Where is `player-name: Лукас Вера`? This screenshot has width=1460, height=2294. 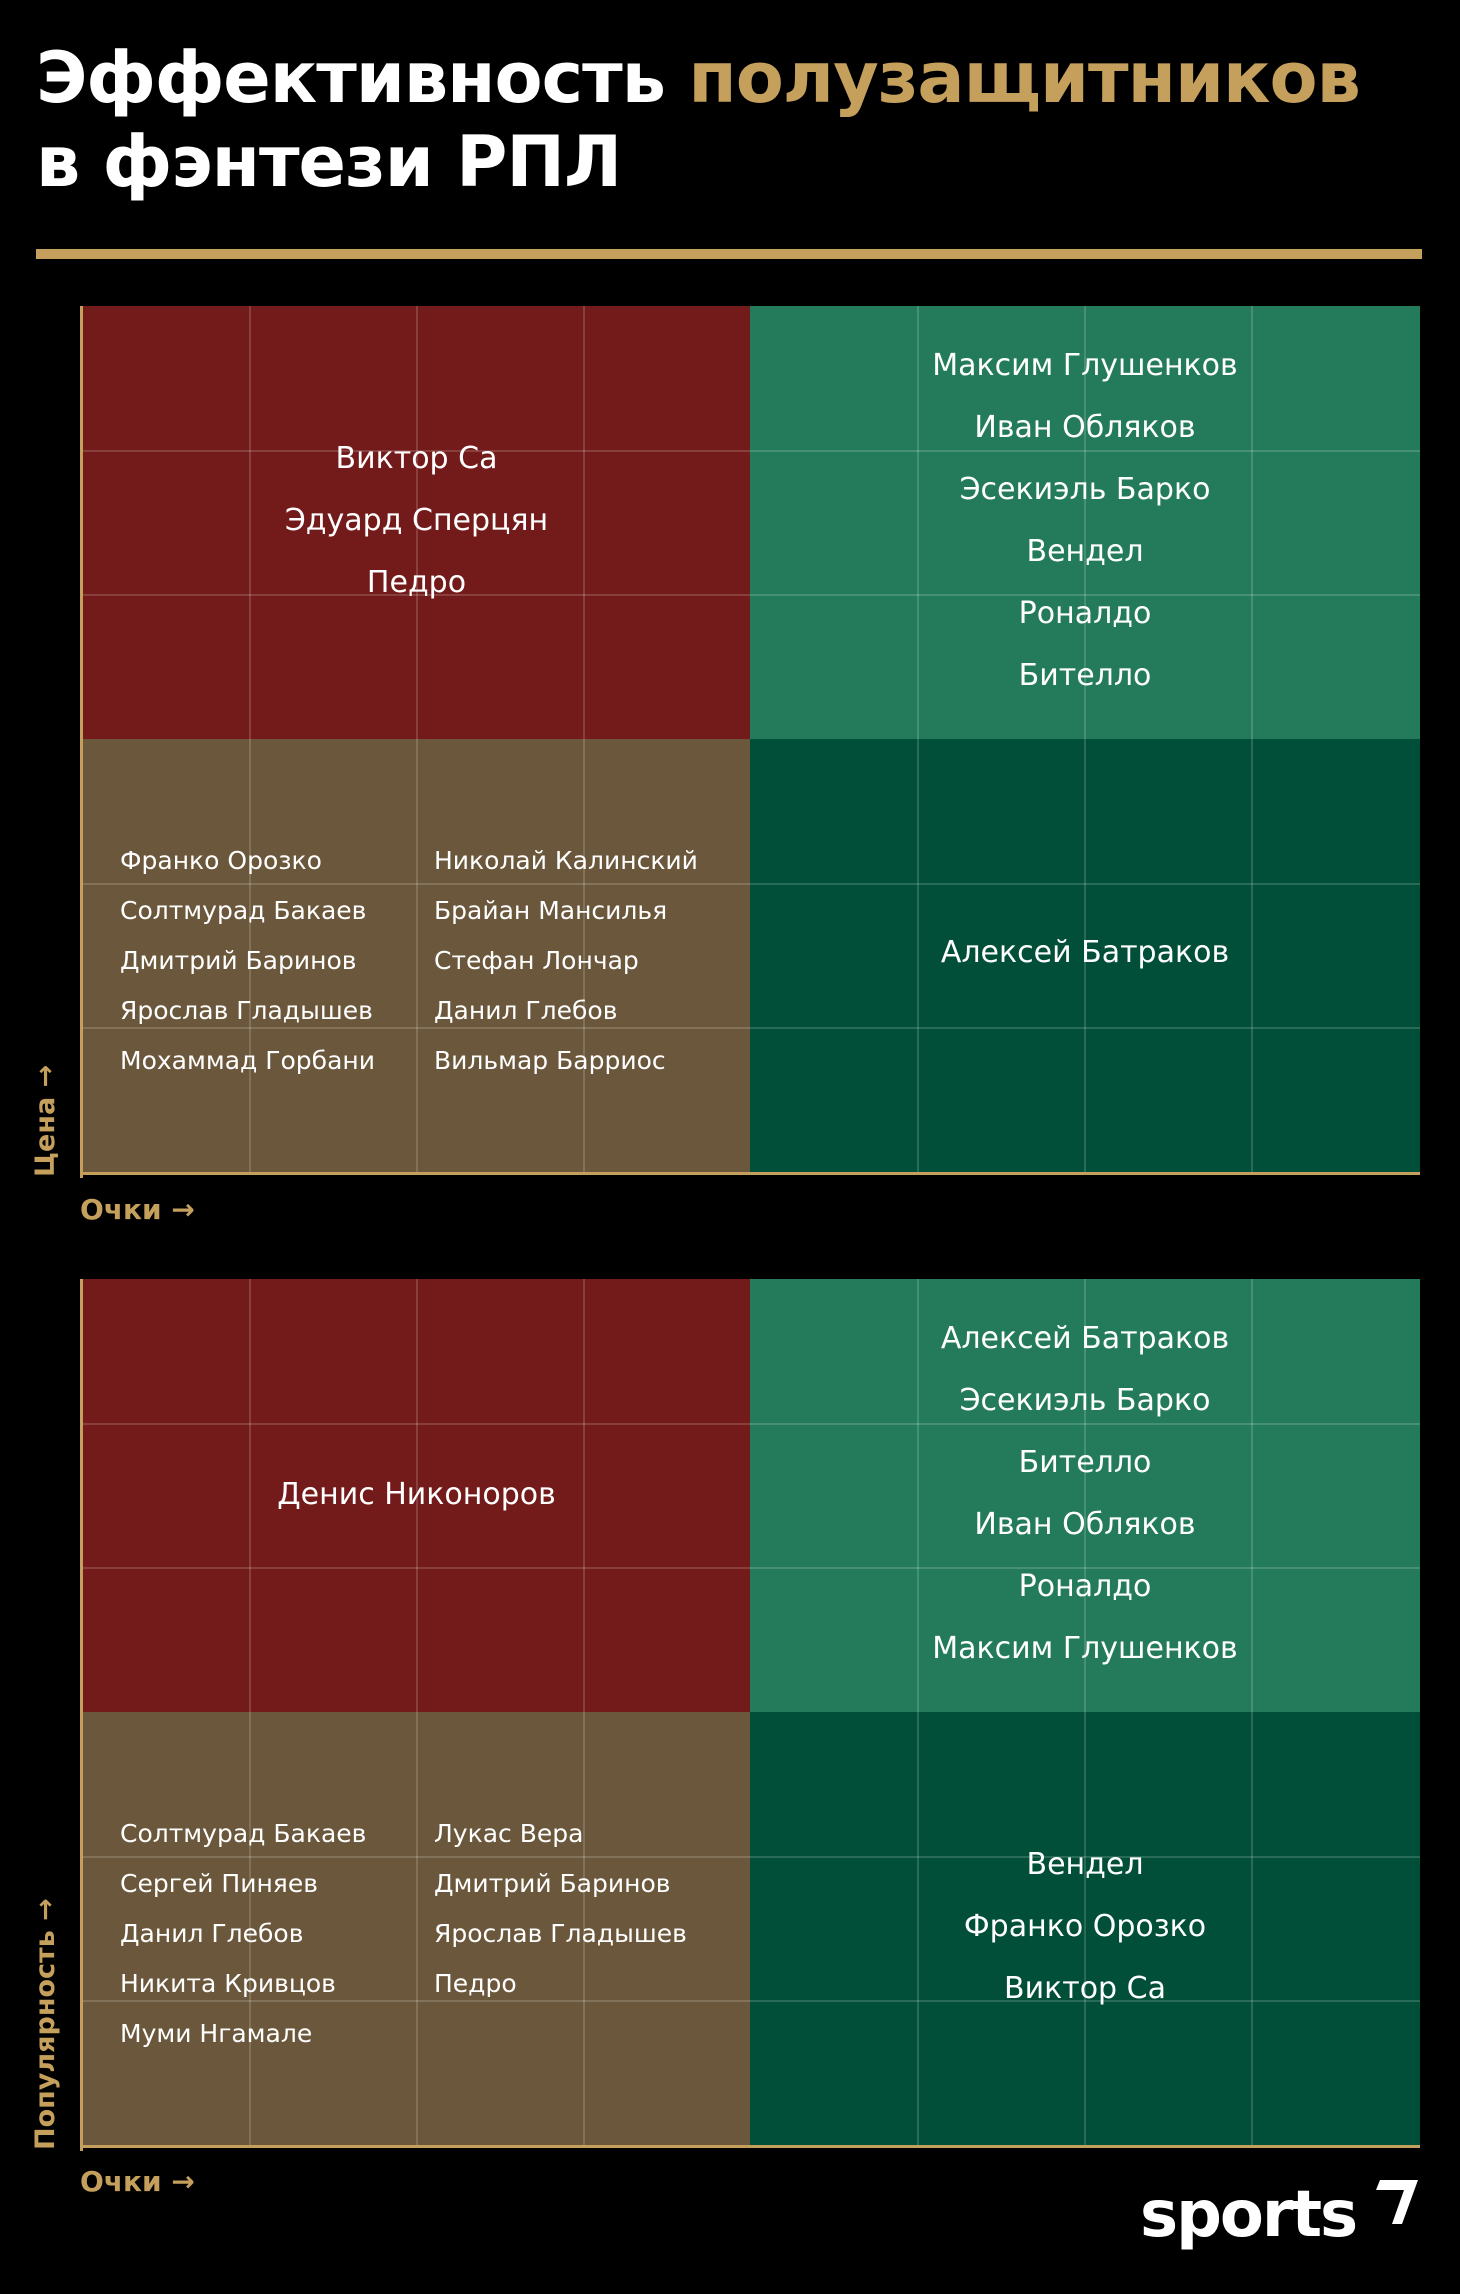
player-name: Лукас Вера is located at coordinates (509, 1833).